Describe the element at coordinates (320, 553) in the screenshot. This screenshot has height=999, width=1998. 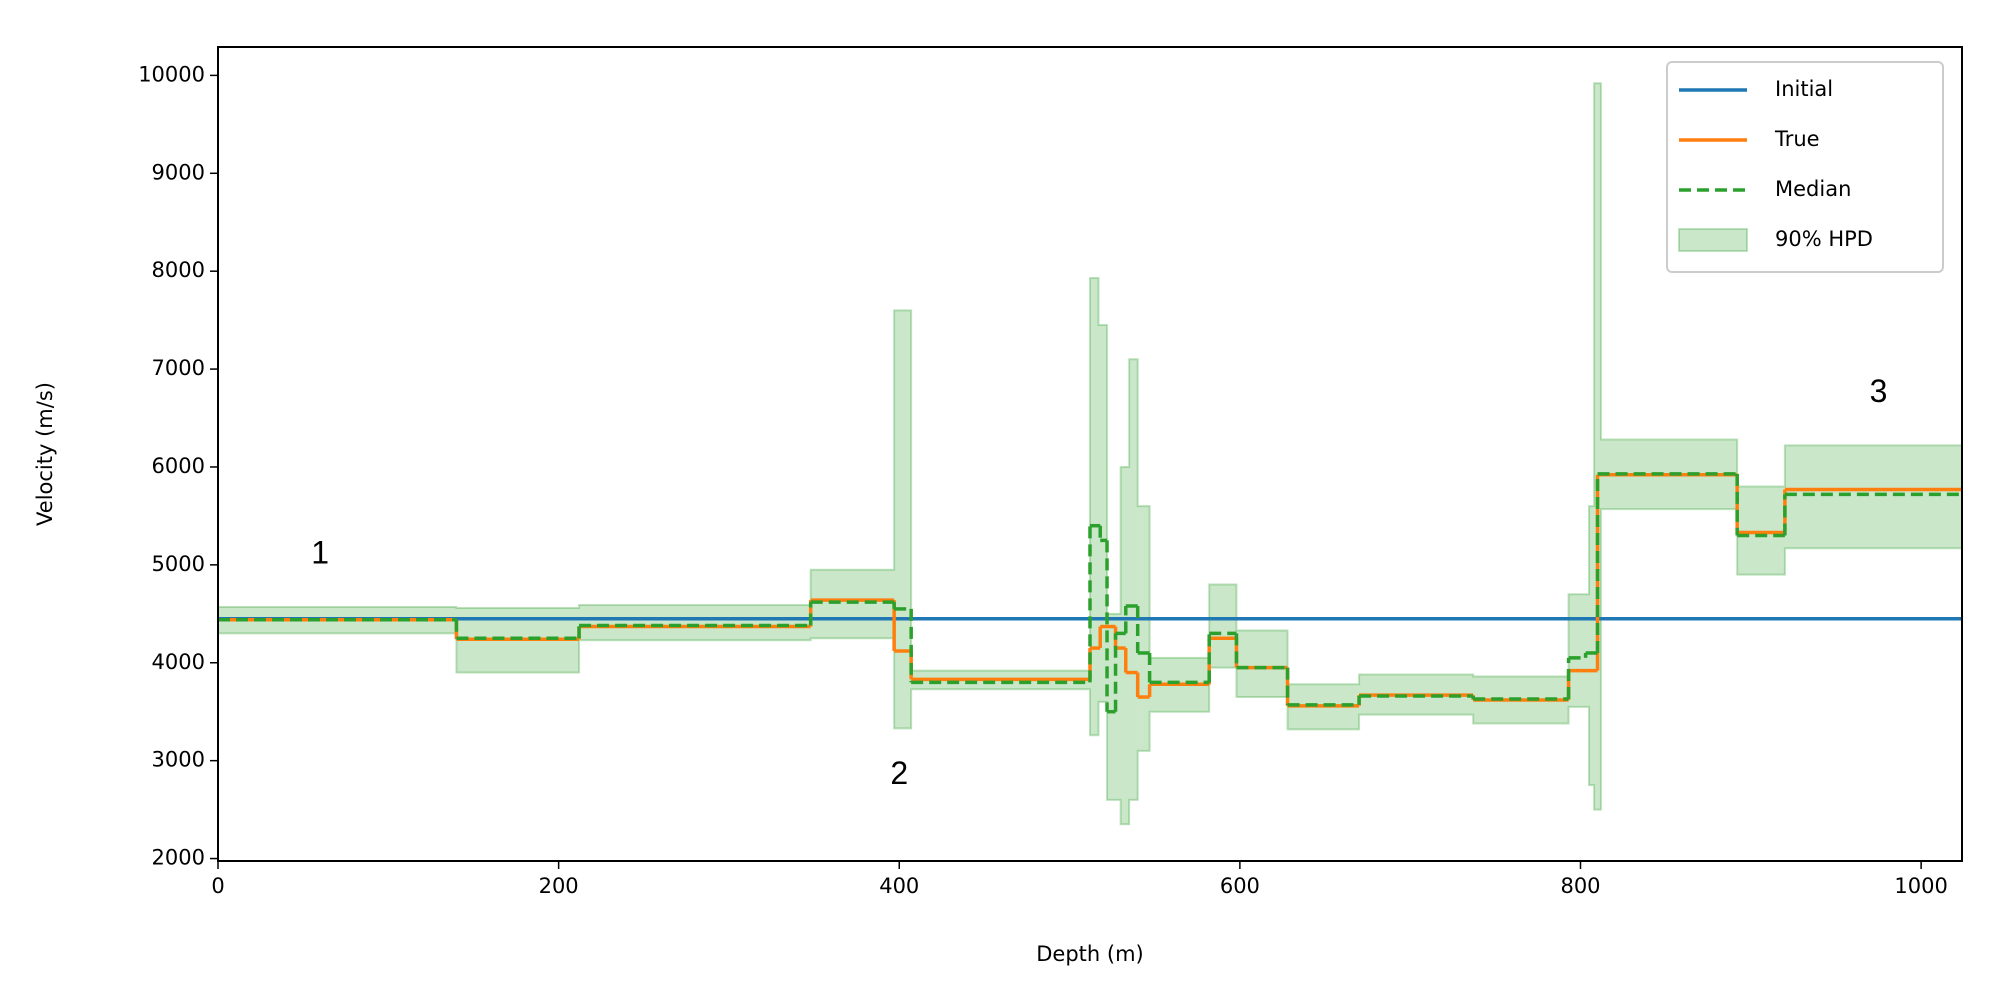
I see `annotation: 1` at that location.